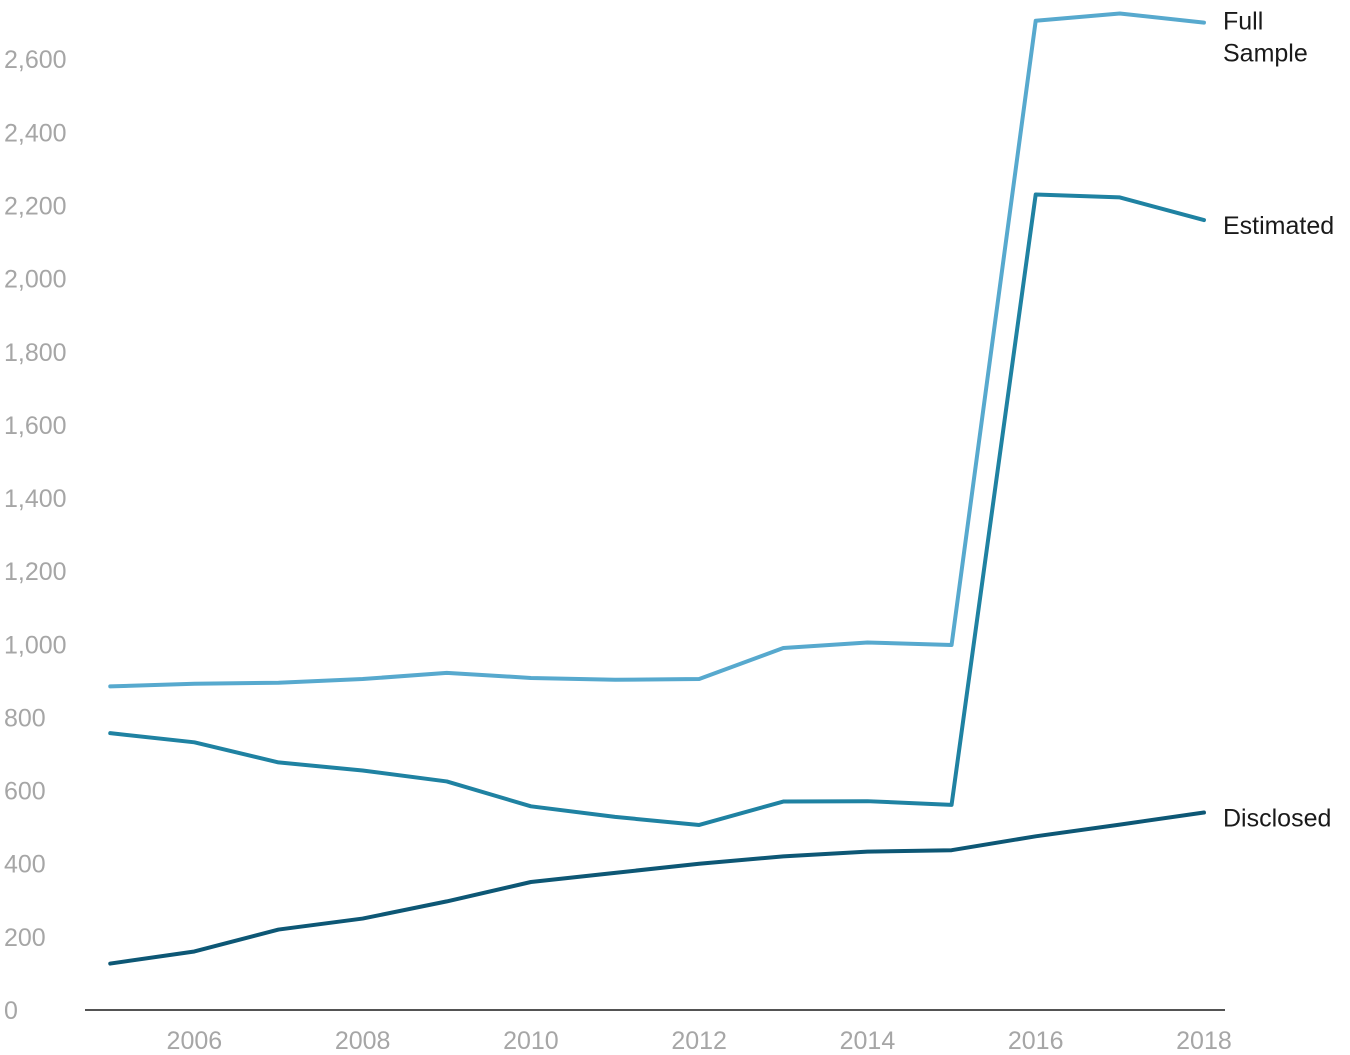 Image resolution: width=1350 pixels, height=1055 pixels. What do you see at coordinates (657, 888) in the screenshot?
I see `series-line-disclosed` at bounding box center [657, 888].